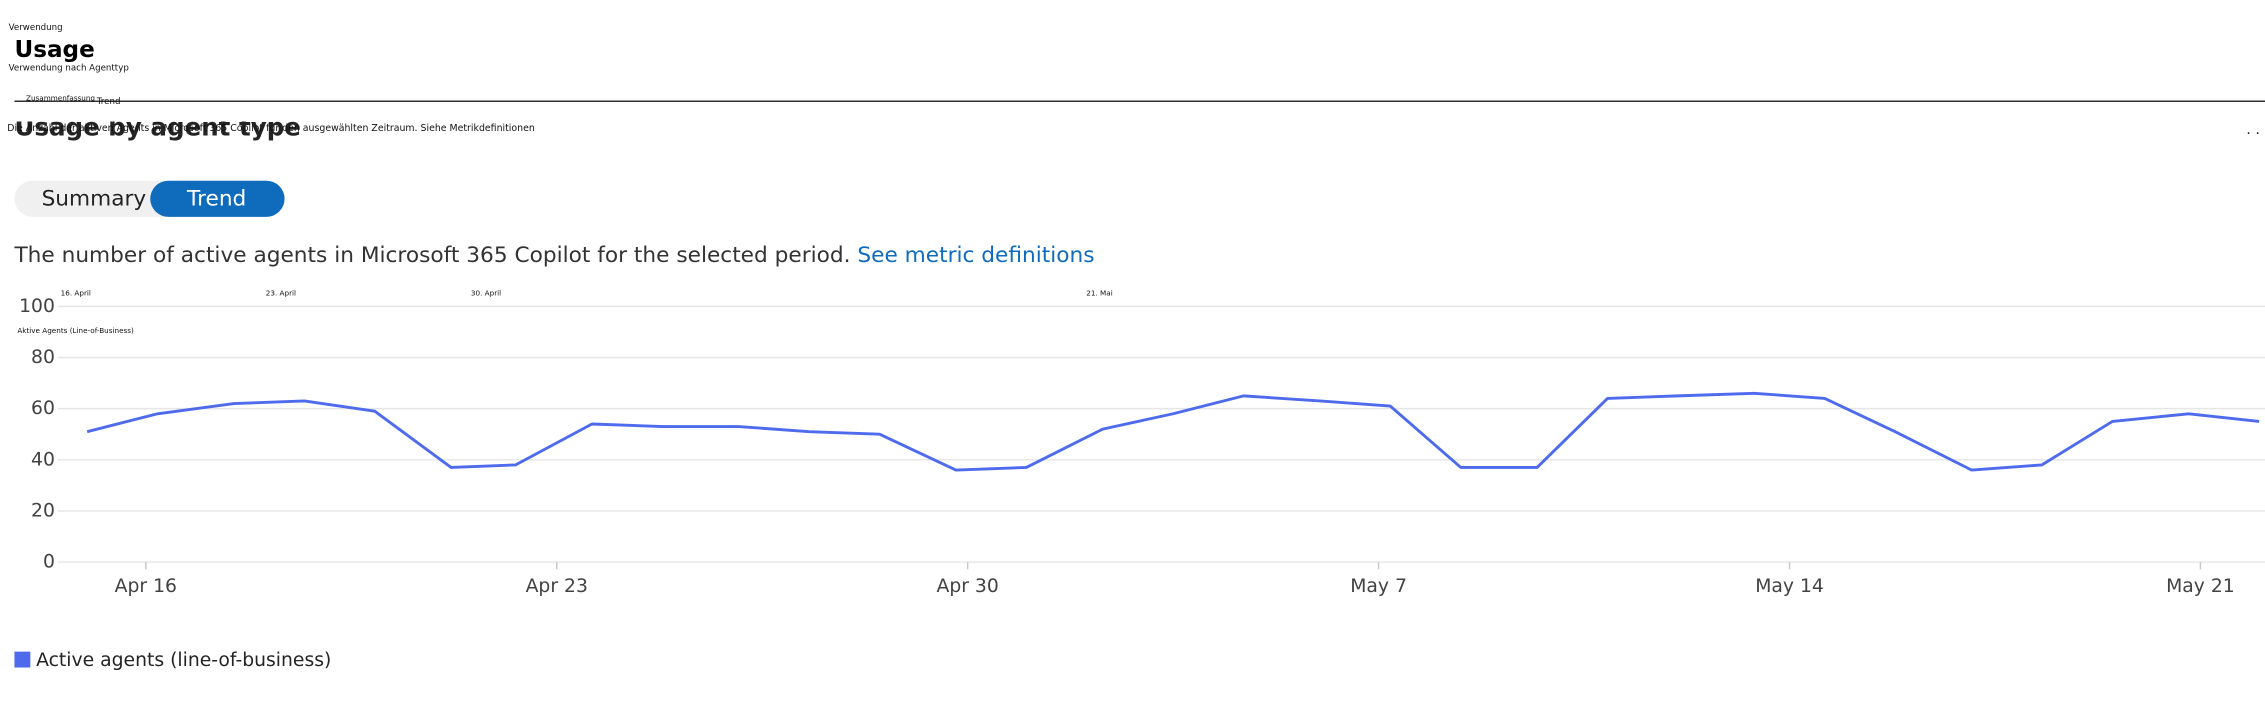 This screenshot has width=2265, height=724. Describe the element at coordinates (22, 659) in the screenshot. I see `legend-swatch` at that location.